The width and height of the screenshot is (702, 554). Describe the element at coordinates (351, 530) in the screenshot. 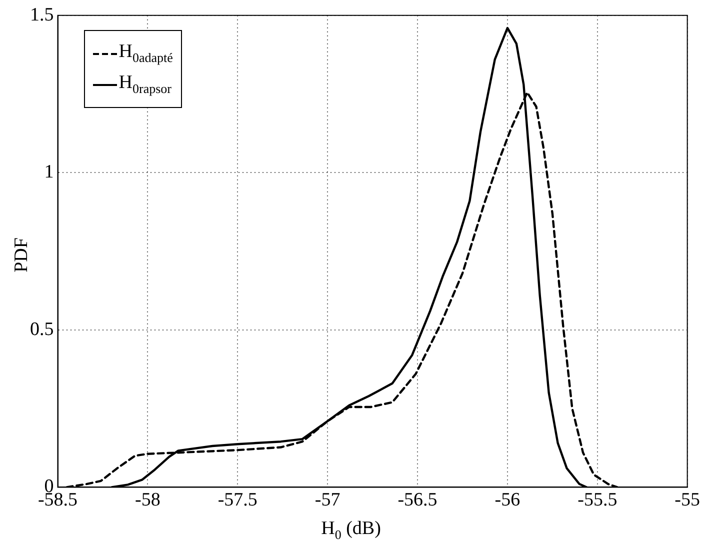

I see `x-axis-title: H$_{0}$ (dB)` at that location.